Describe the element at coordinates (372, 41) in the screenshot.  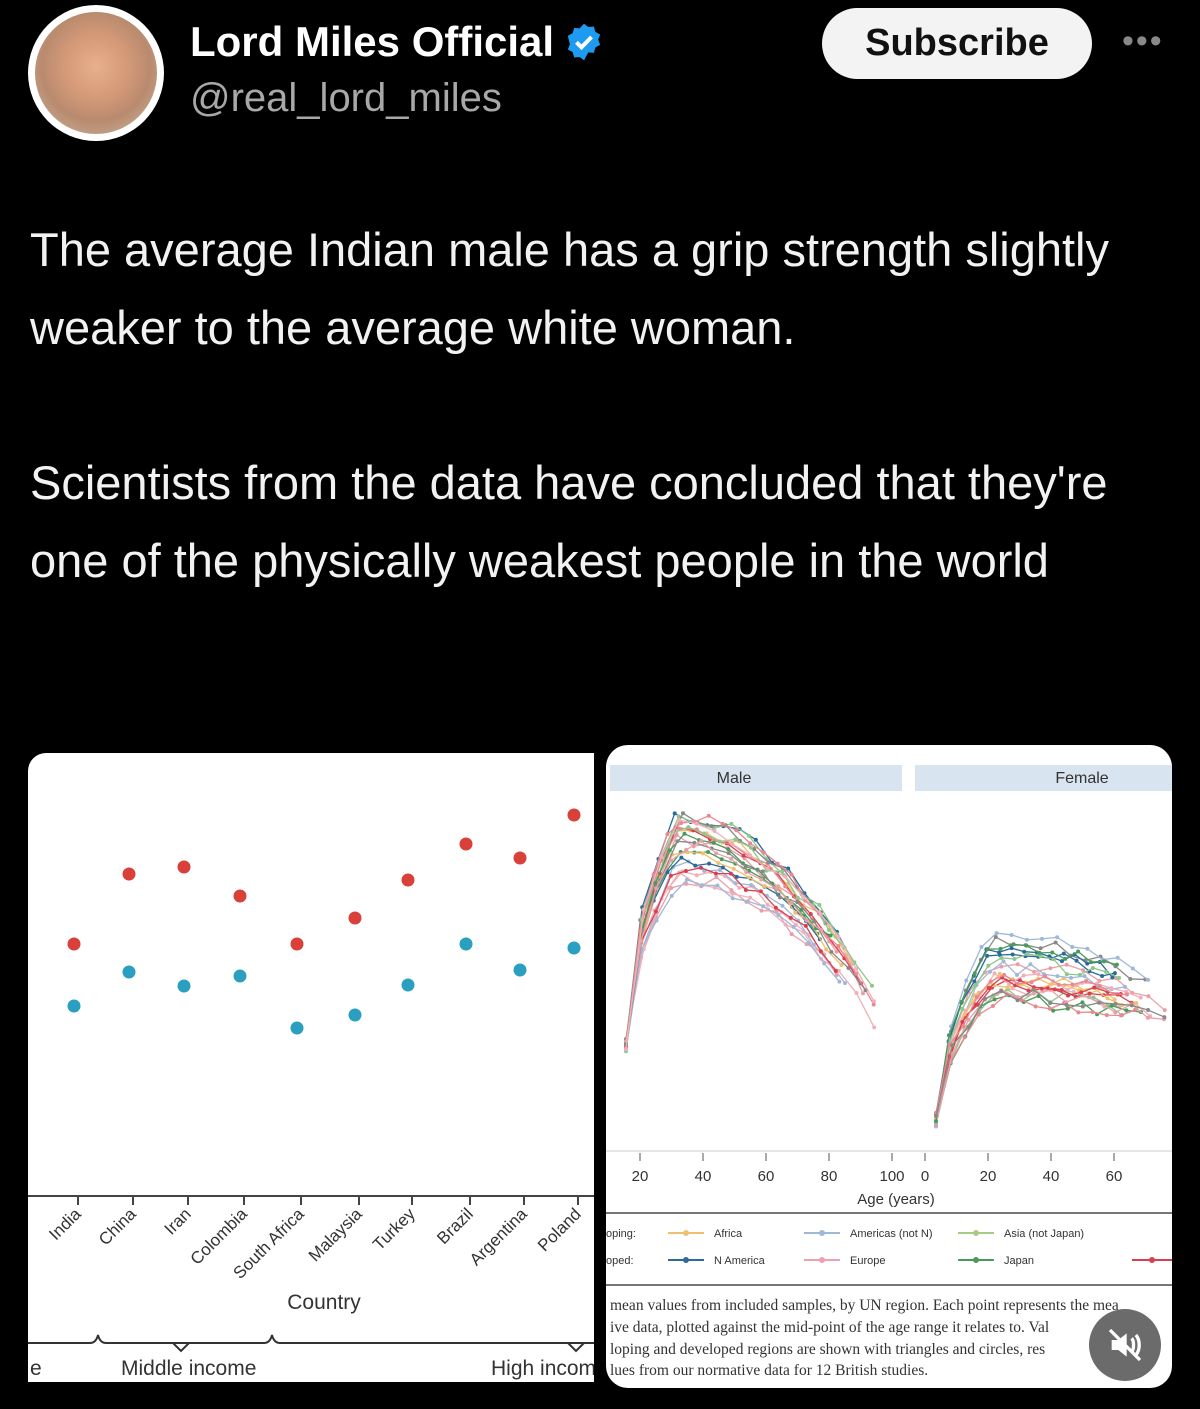
I see `author-name: Lord Miles Official` at that location.